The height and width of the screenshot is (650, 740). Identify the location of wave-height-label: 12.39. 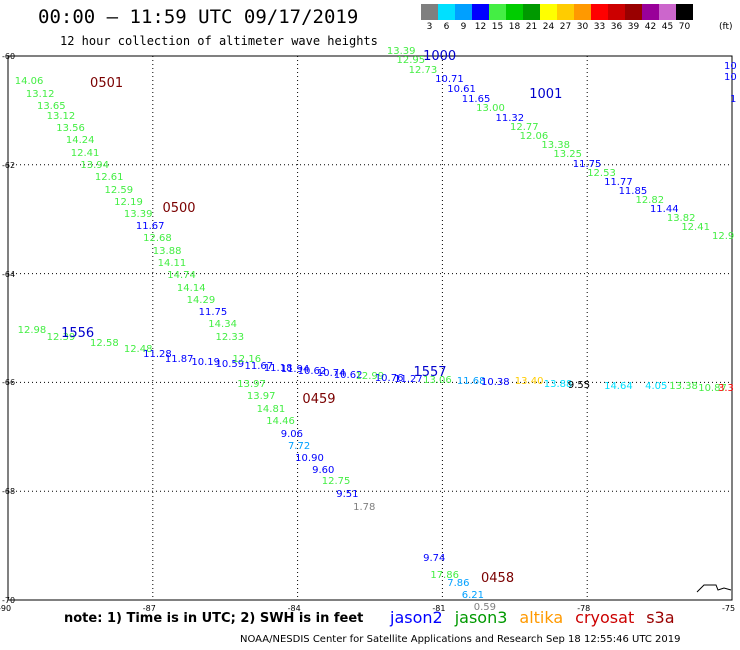
(61, 337).